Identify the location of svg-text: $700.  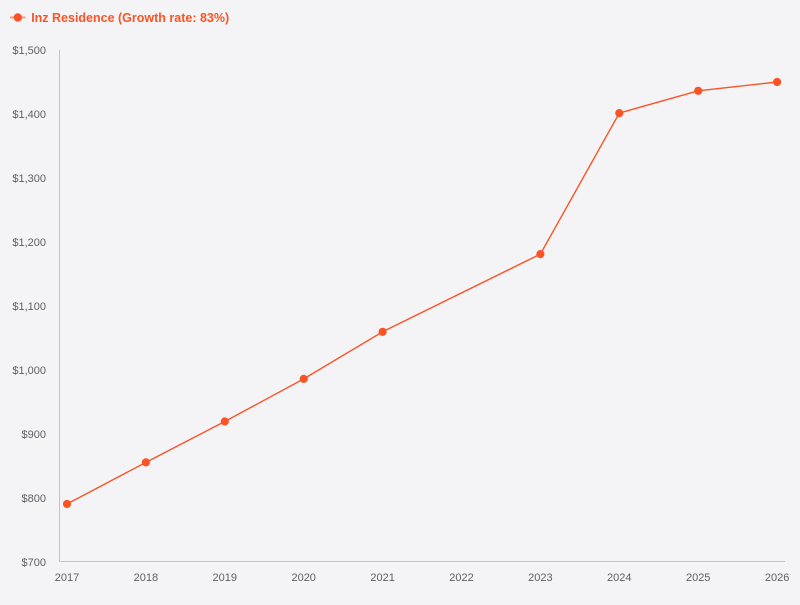
(34, 563).